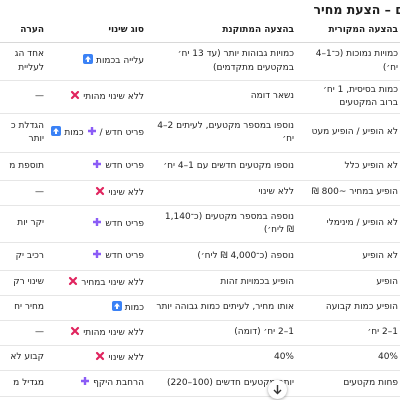  I want to click on cell: לא הופיע, so click(350, 256).